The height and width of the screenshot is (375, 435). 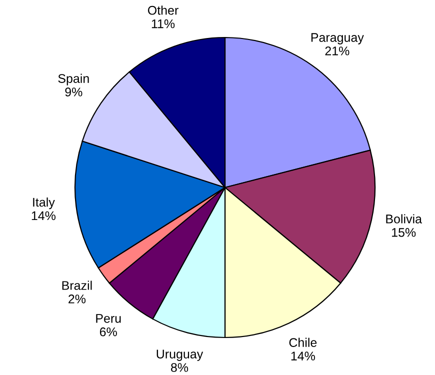 I want to click on slice-label: Bolivia, so click(x=404, y=219).